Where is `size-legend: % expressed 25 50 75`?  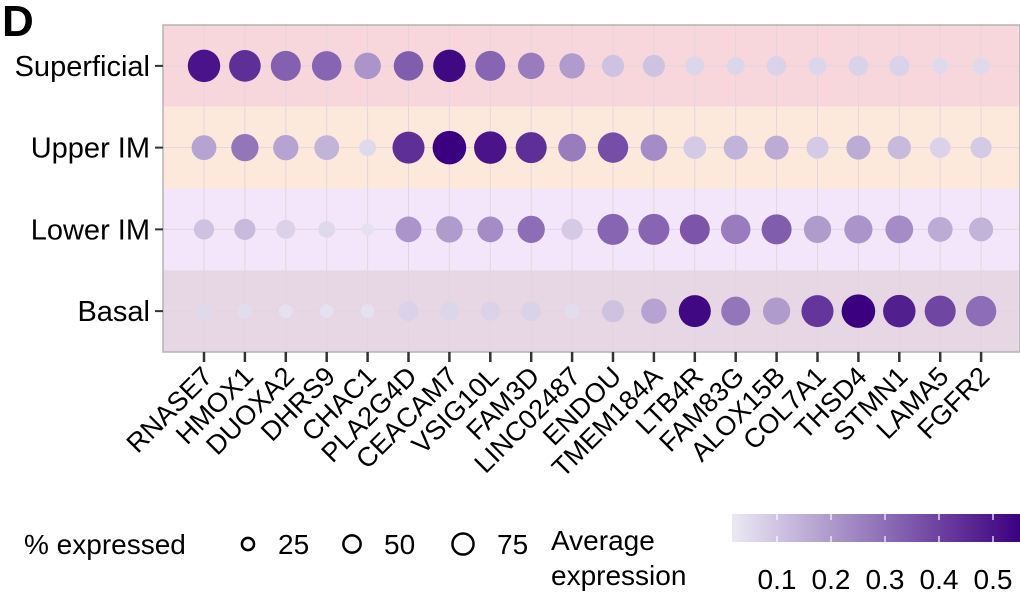
size-legend: % expressed 25 50 75 is located at coordinates (276, 544).